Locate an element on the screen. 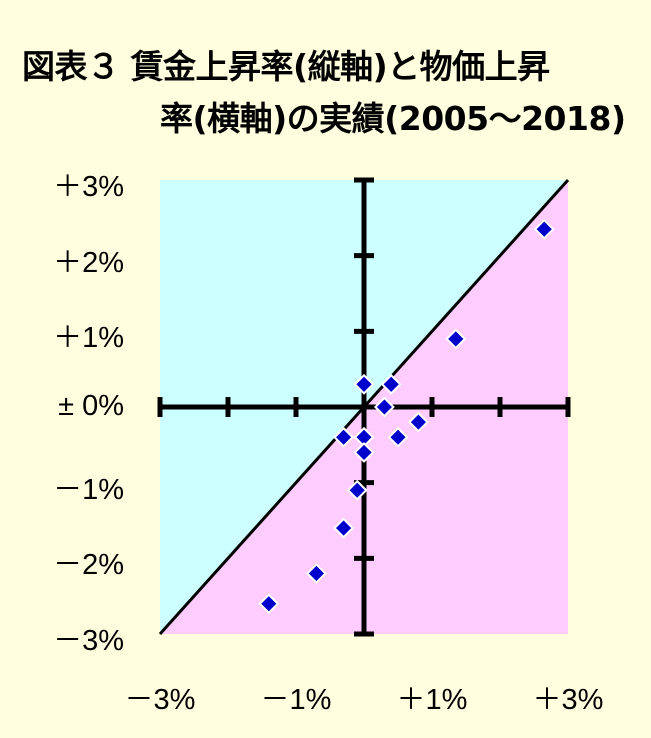 This screenshot has width=651, height=738. x-tick-label: －1% is located at coordinates (296, 700).